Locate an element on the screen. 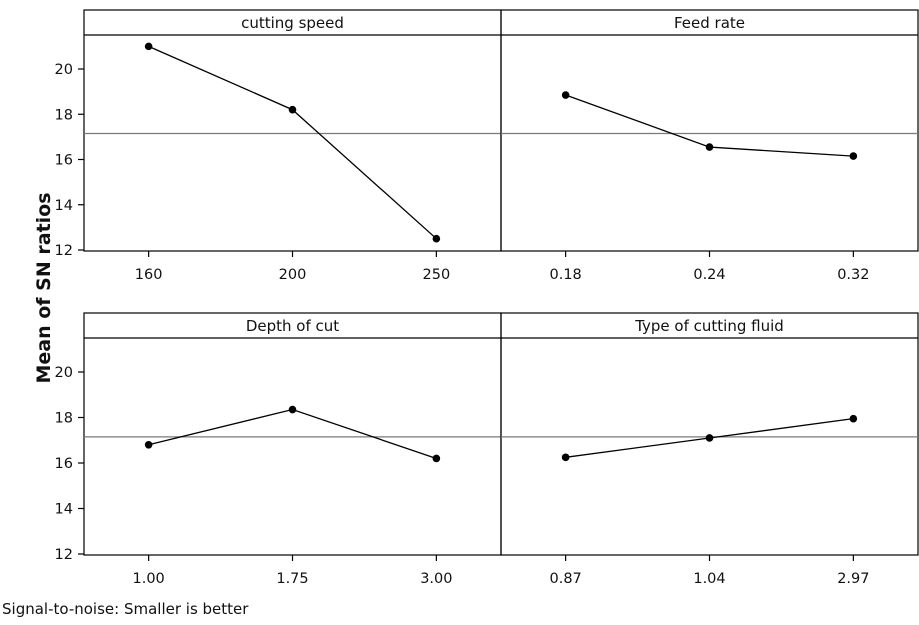 Image resolution: width=919 pixels, height=625 pixels. x-tick-label: 1.75 is located at coordinates (292, 579).